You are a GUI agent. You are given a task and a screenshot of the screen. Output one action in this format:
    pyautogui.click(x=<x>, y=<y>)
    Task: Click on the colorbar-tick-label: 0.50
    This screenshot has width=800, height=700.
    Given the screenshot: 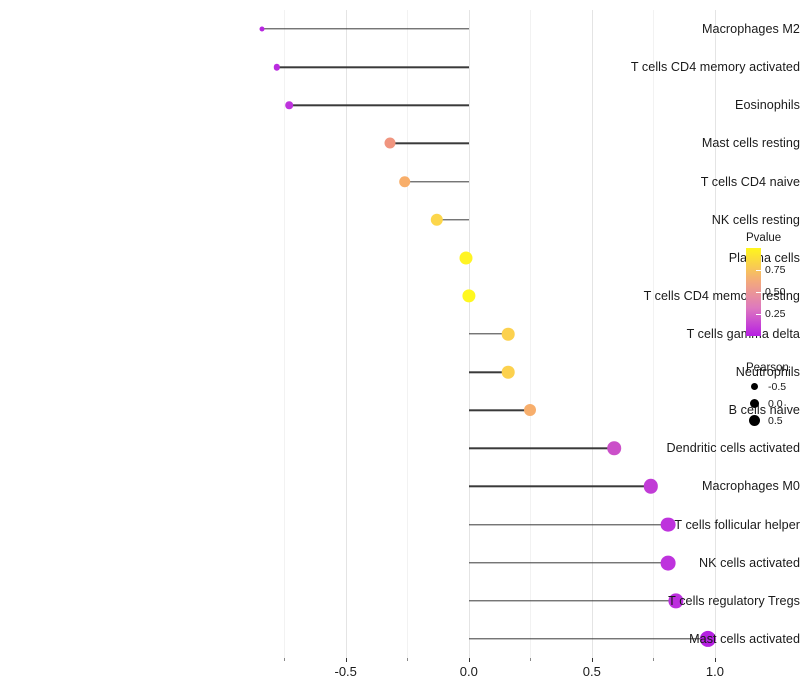 What is the action you would take?
    pyautogui.click(x=775, y=292)
    